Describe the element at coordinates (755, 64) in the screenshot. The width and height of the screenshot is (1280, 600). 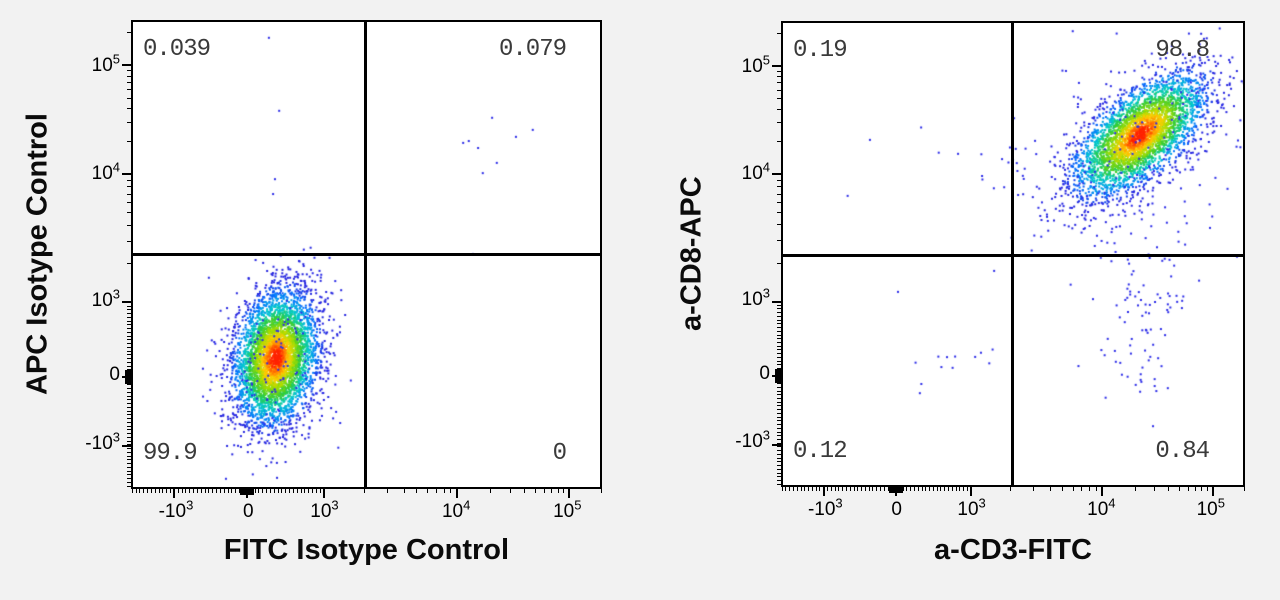
I see `y-tick-label: 10⁵` at that location.